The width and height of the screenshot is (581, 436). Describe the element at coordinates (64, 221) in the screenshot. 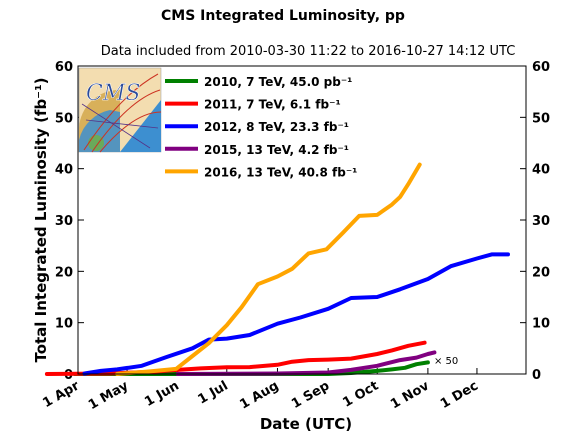

I see `y-tick-label: 30` at that location.